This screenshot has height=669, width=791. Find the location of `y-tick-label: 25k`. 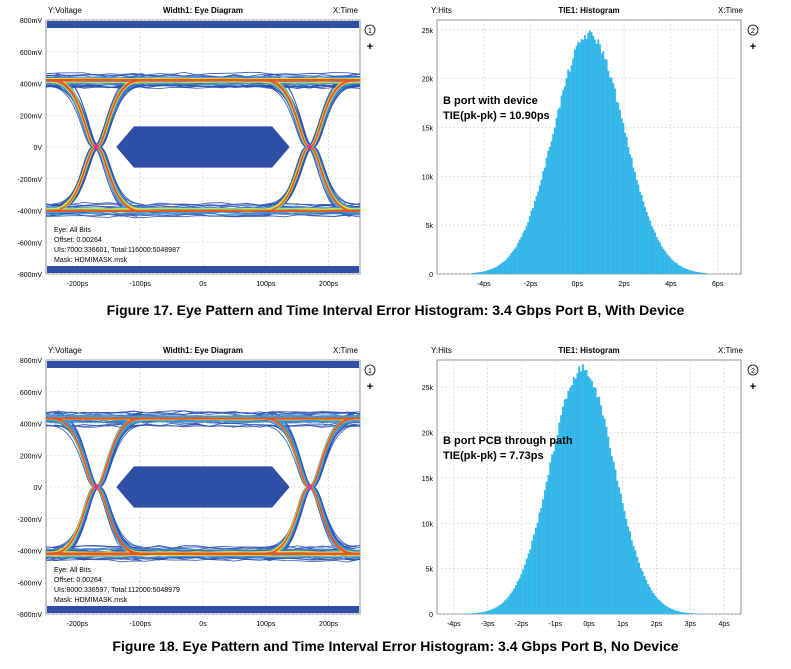

y-tick-label: 25k is located at coordinates (428, 31).